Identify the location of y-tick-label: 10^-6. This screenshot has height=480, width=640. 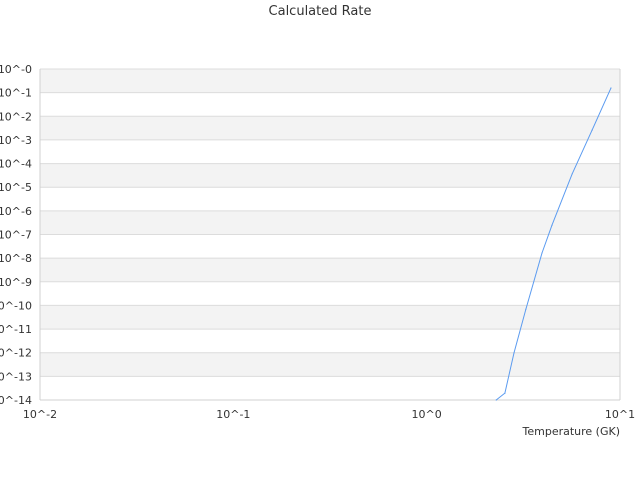
(16, 211).